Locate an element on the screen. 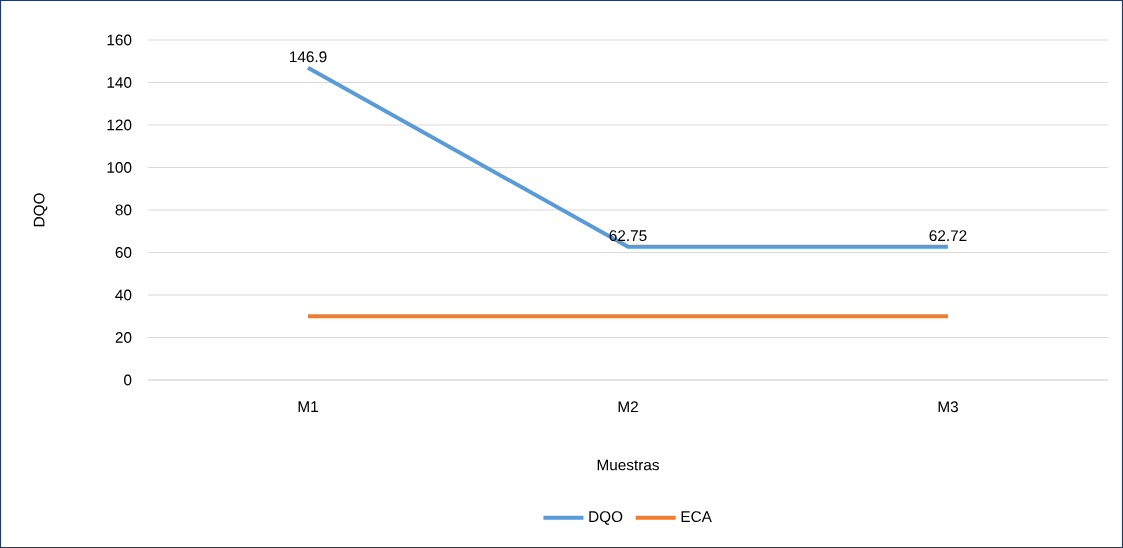  x-tick-label: M2 is located at coordinates (628, 407).